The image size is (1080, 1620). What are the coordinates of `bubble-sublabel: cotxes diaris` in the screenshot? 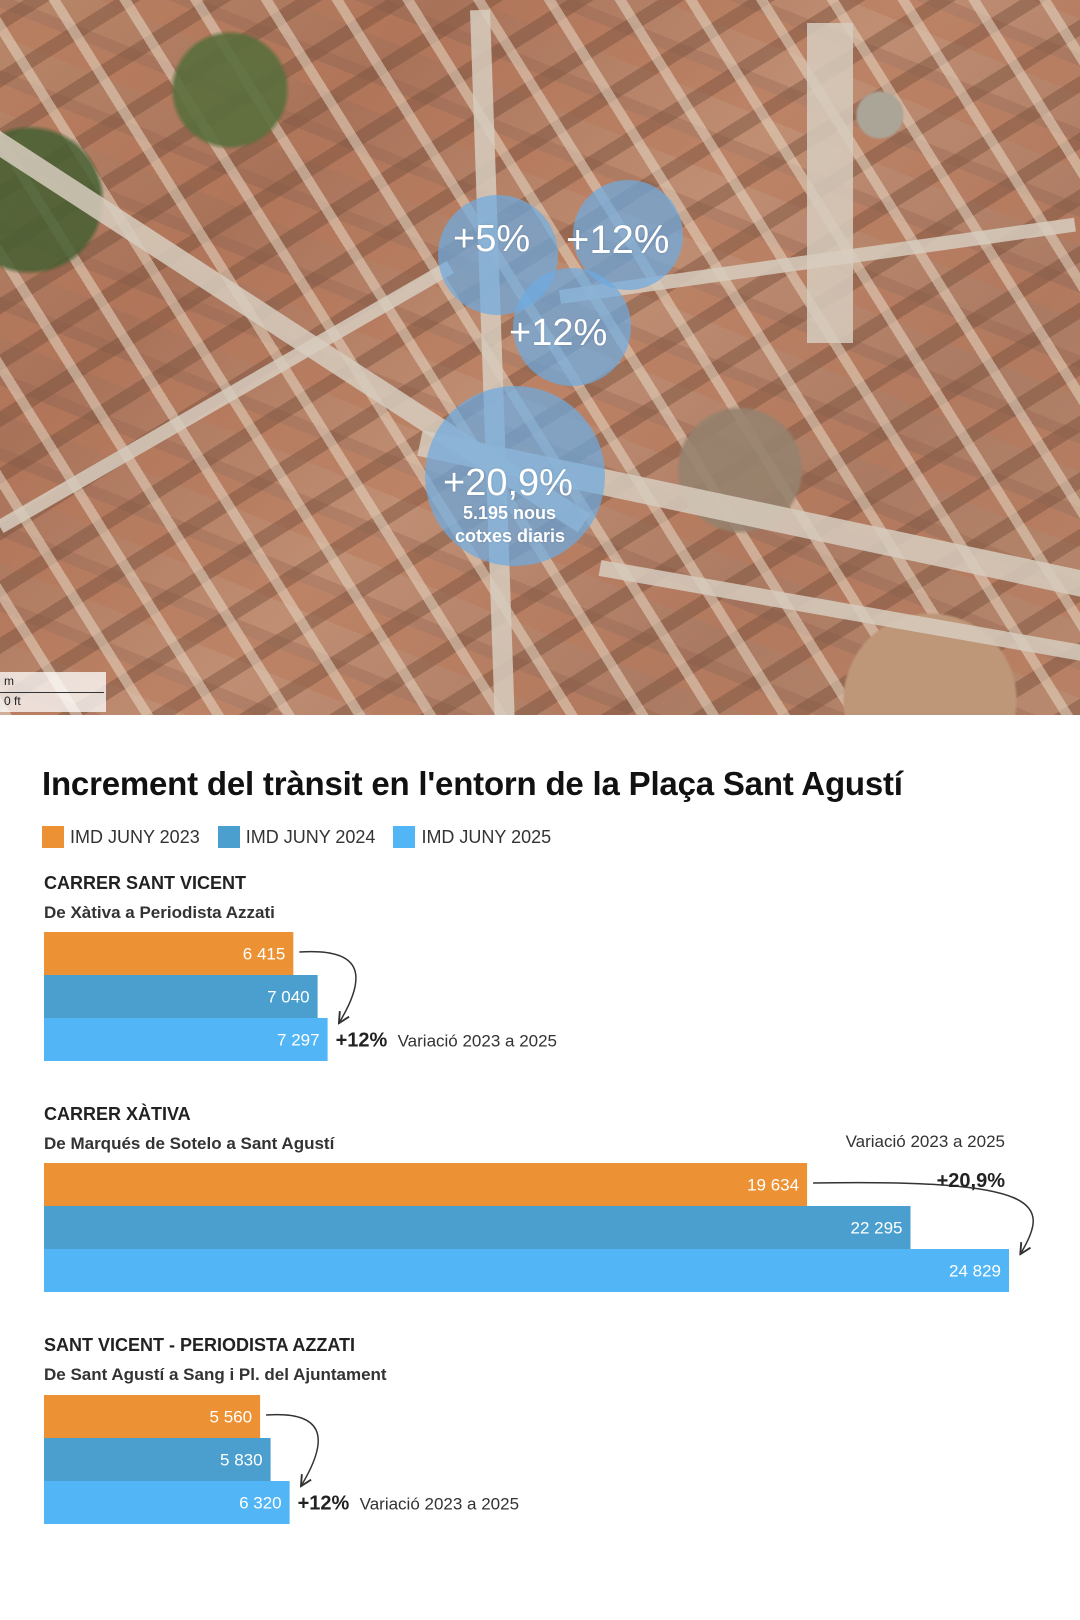 It's located at (510, 536).